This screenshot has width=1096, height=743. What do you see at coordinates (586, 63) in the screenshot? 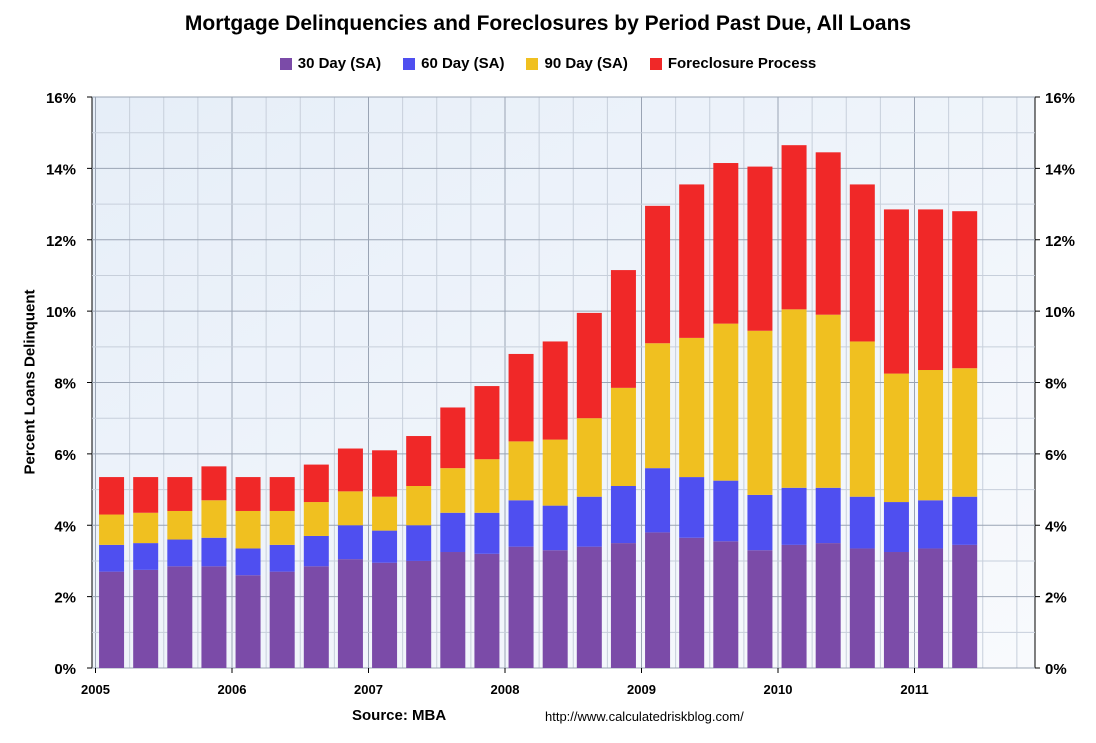
I see `legend-label-90-day: 90 Day (SA)` at bounding box center [586, 63].